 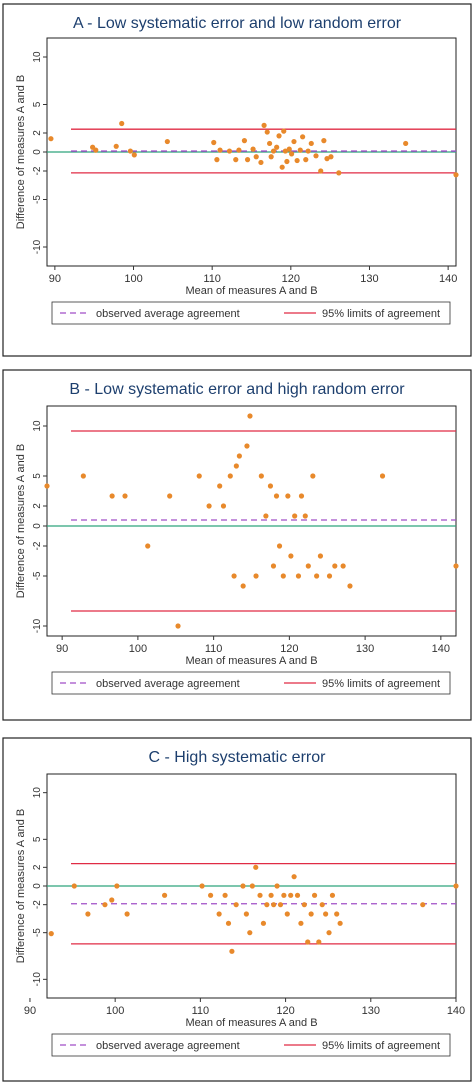 I want to click on x-tick-label: 130, so click(x=369, y=279).